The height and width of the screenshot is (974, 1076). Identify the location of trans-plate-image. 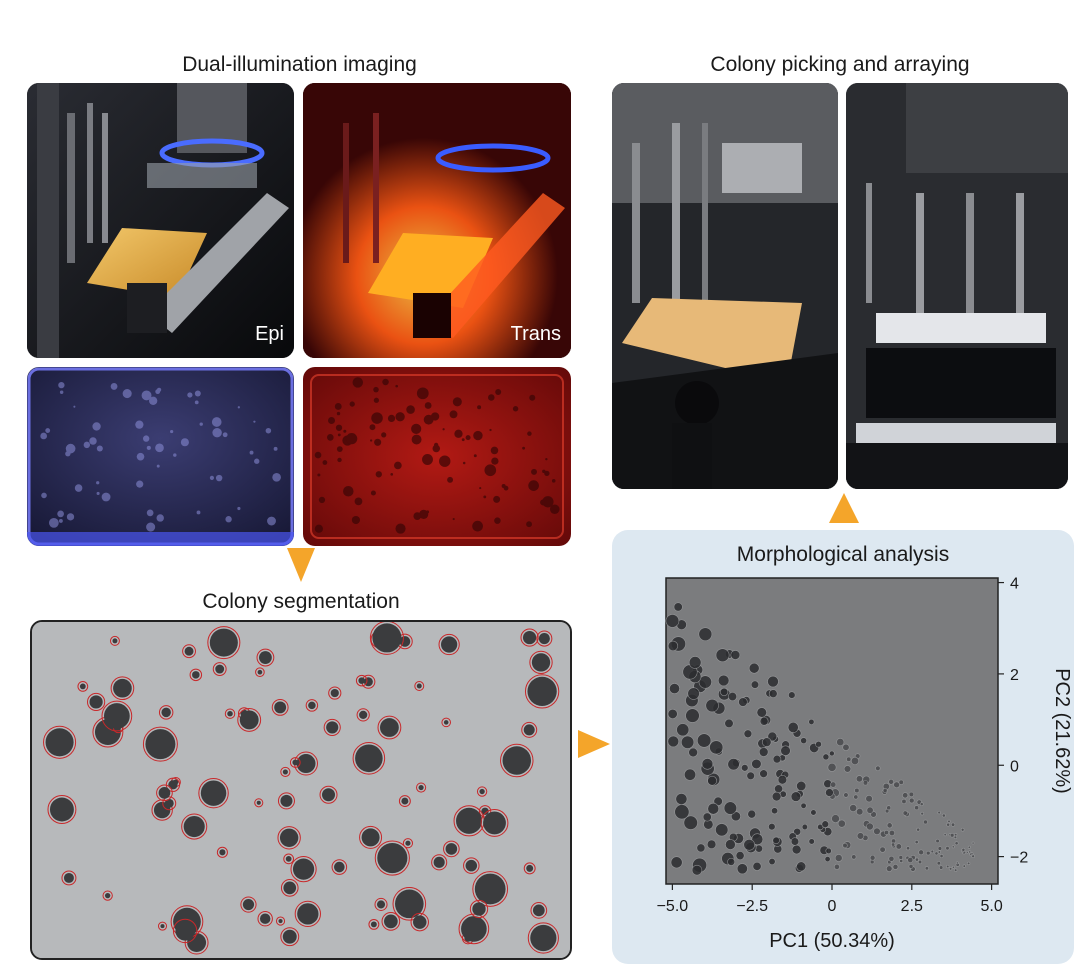
(437, 456).